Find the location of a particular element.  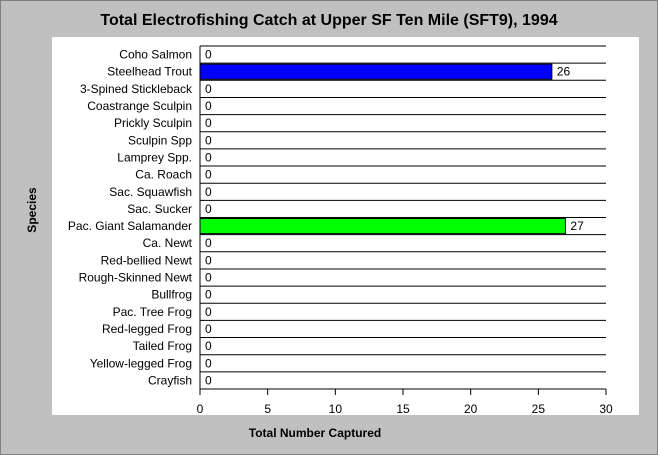

category-label: Sculpin Spp is located at coordinates (160, 140).